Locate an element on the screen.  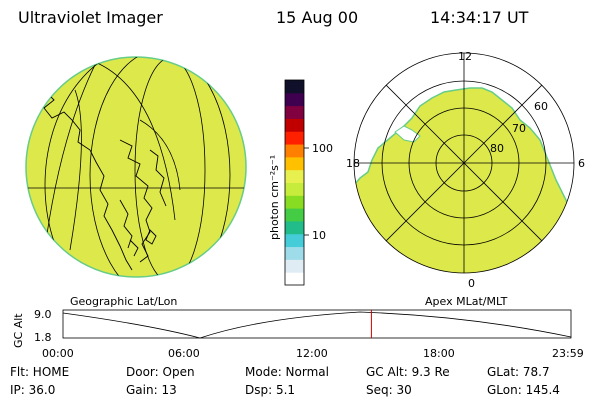
altitude-curve is located at coordinates (317, 325).